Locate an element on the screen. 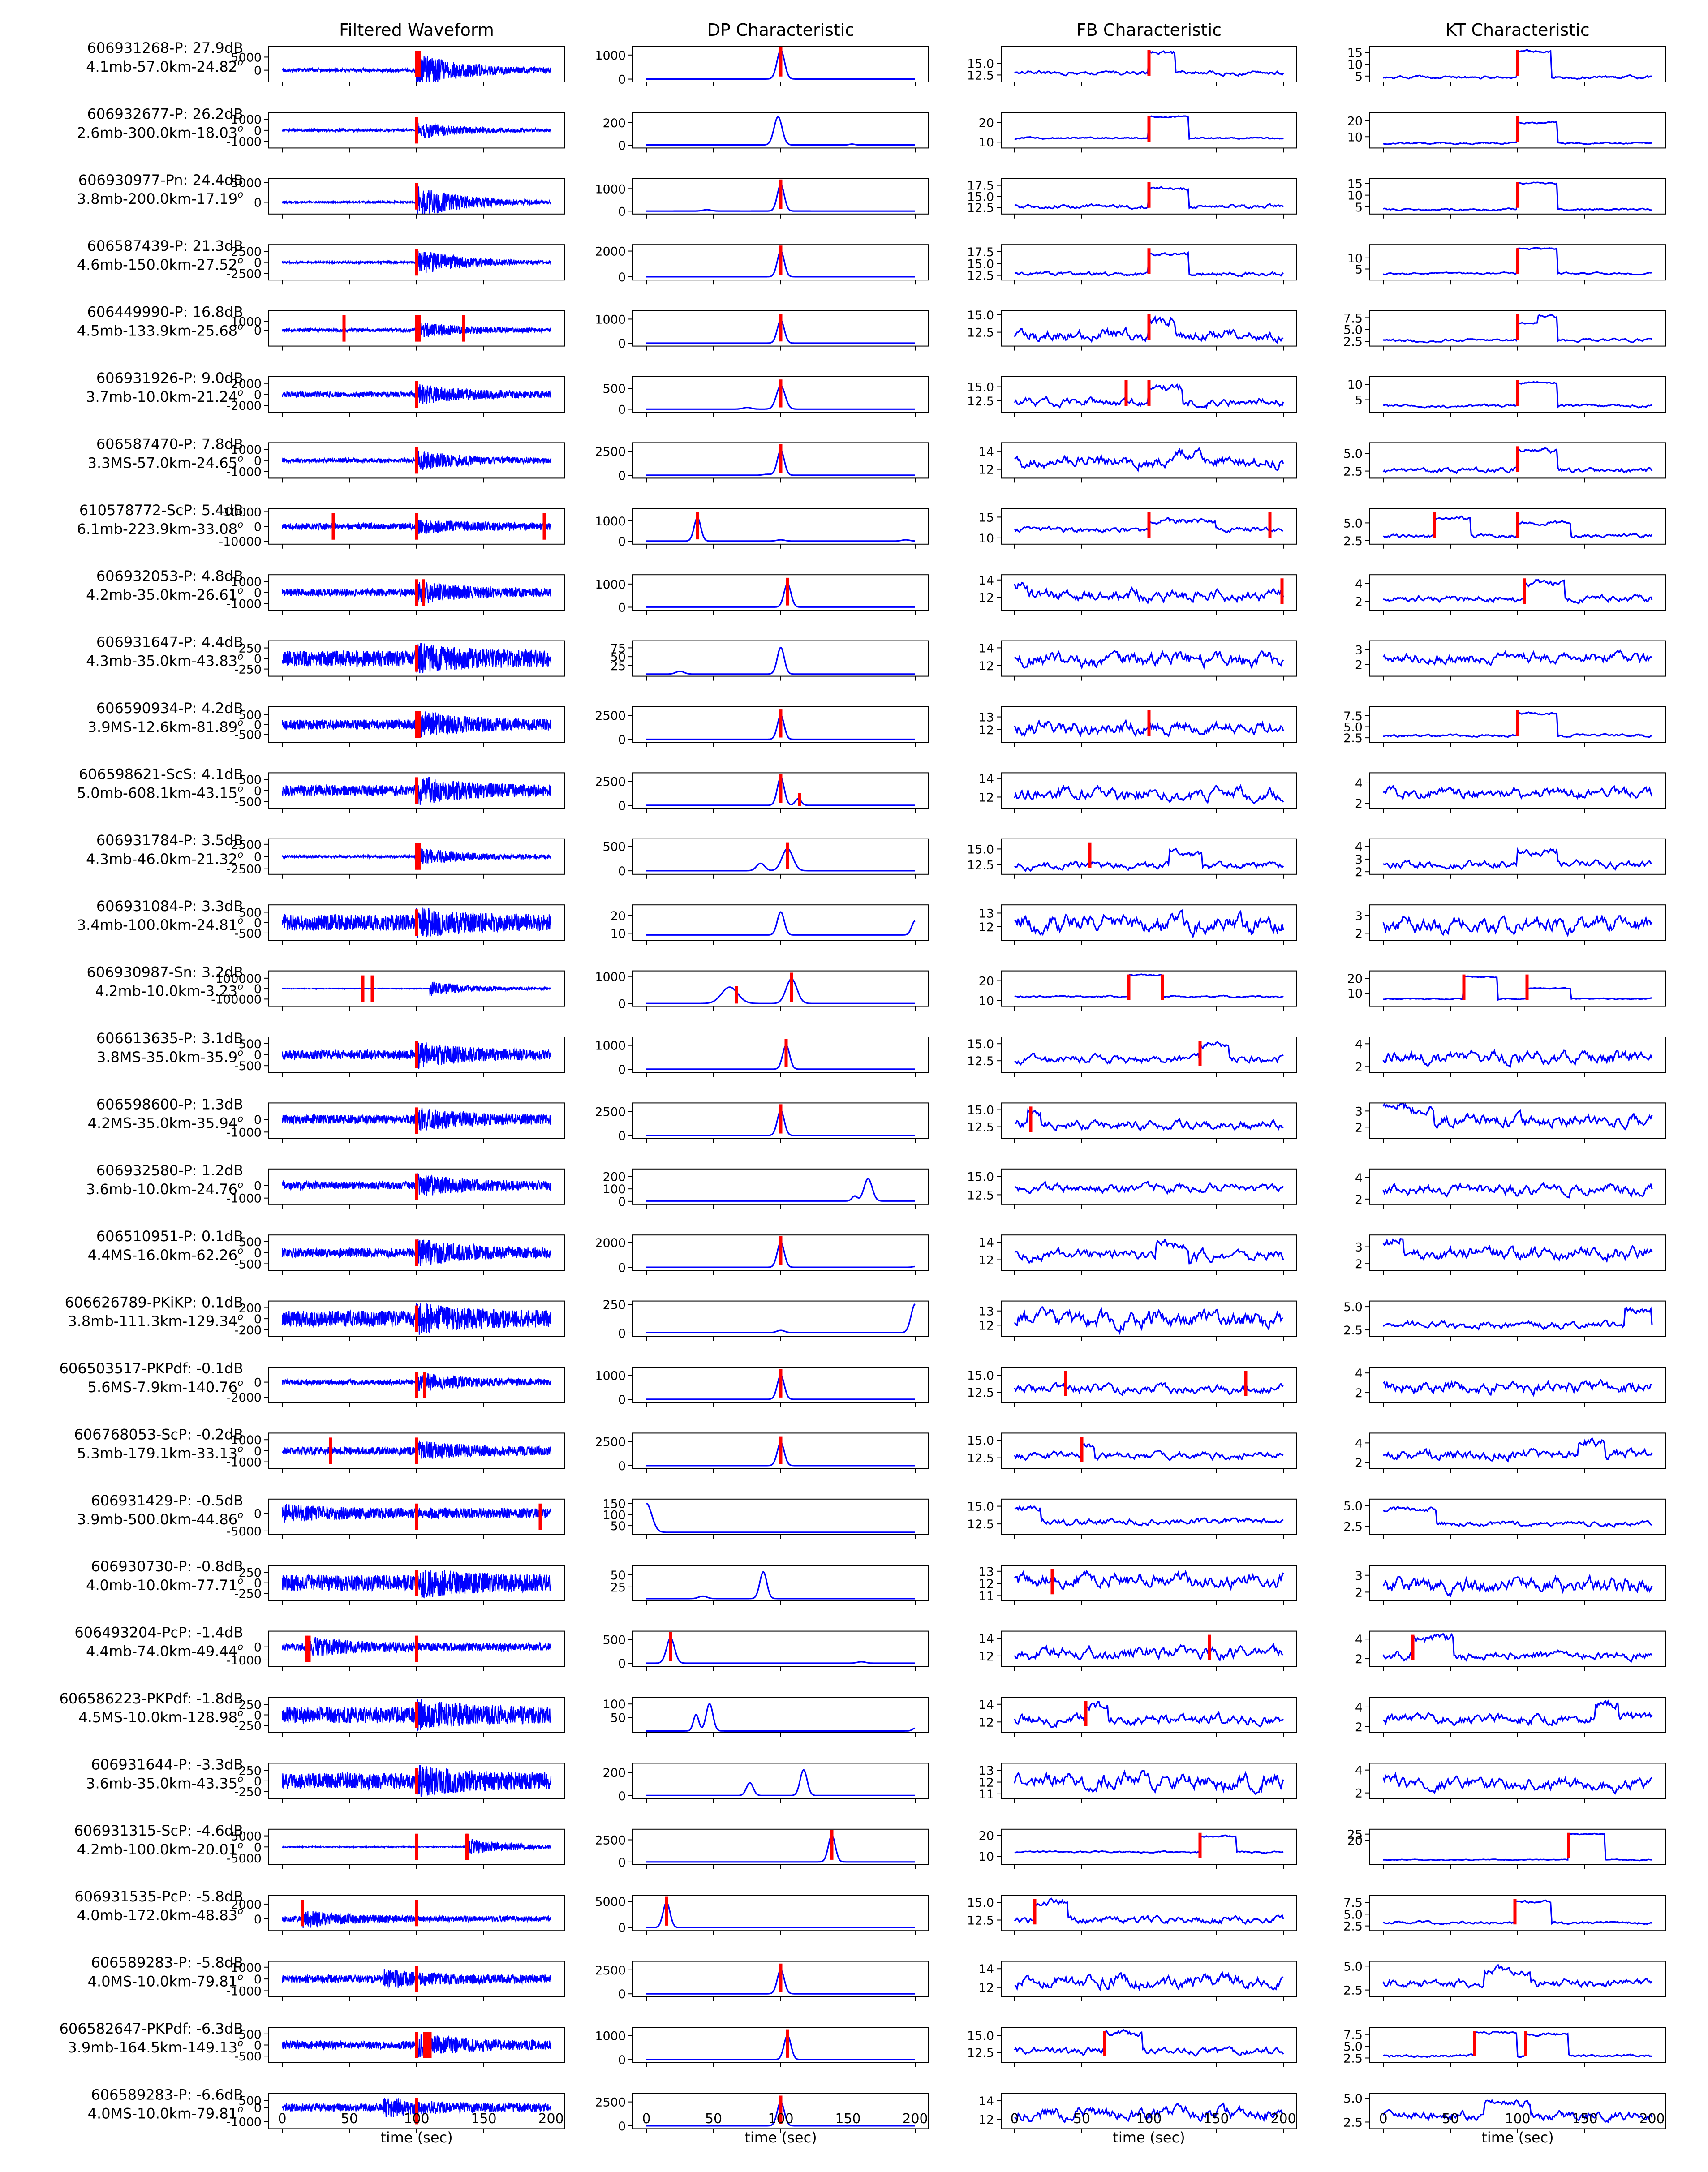 The image size is (1708, 2172). row-label-station: 606931315-ScP: -4.6dB is located at coordinates (158, 1830).